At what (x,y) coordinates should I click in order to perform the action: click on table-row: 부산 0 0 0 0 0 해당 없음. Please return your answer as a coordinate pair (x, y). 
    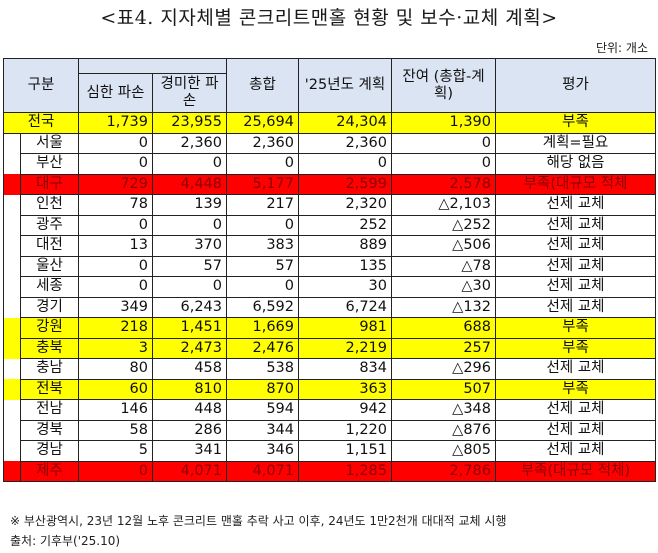
    Looking at the image, I should click on (329, 164).